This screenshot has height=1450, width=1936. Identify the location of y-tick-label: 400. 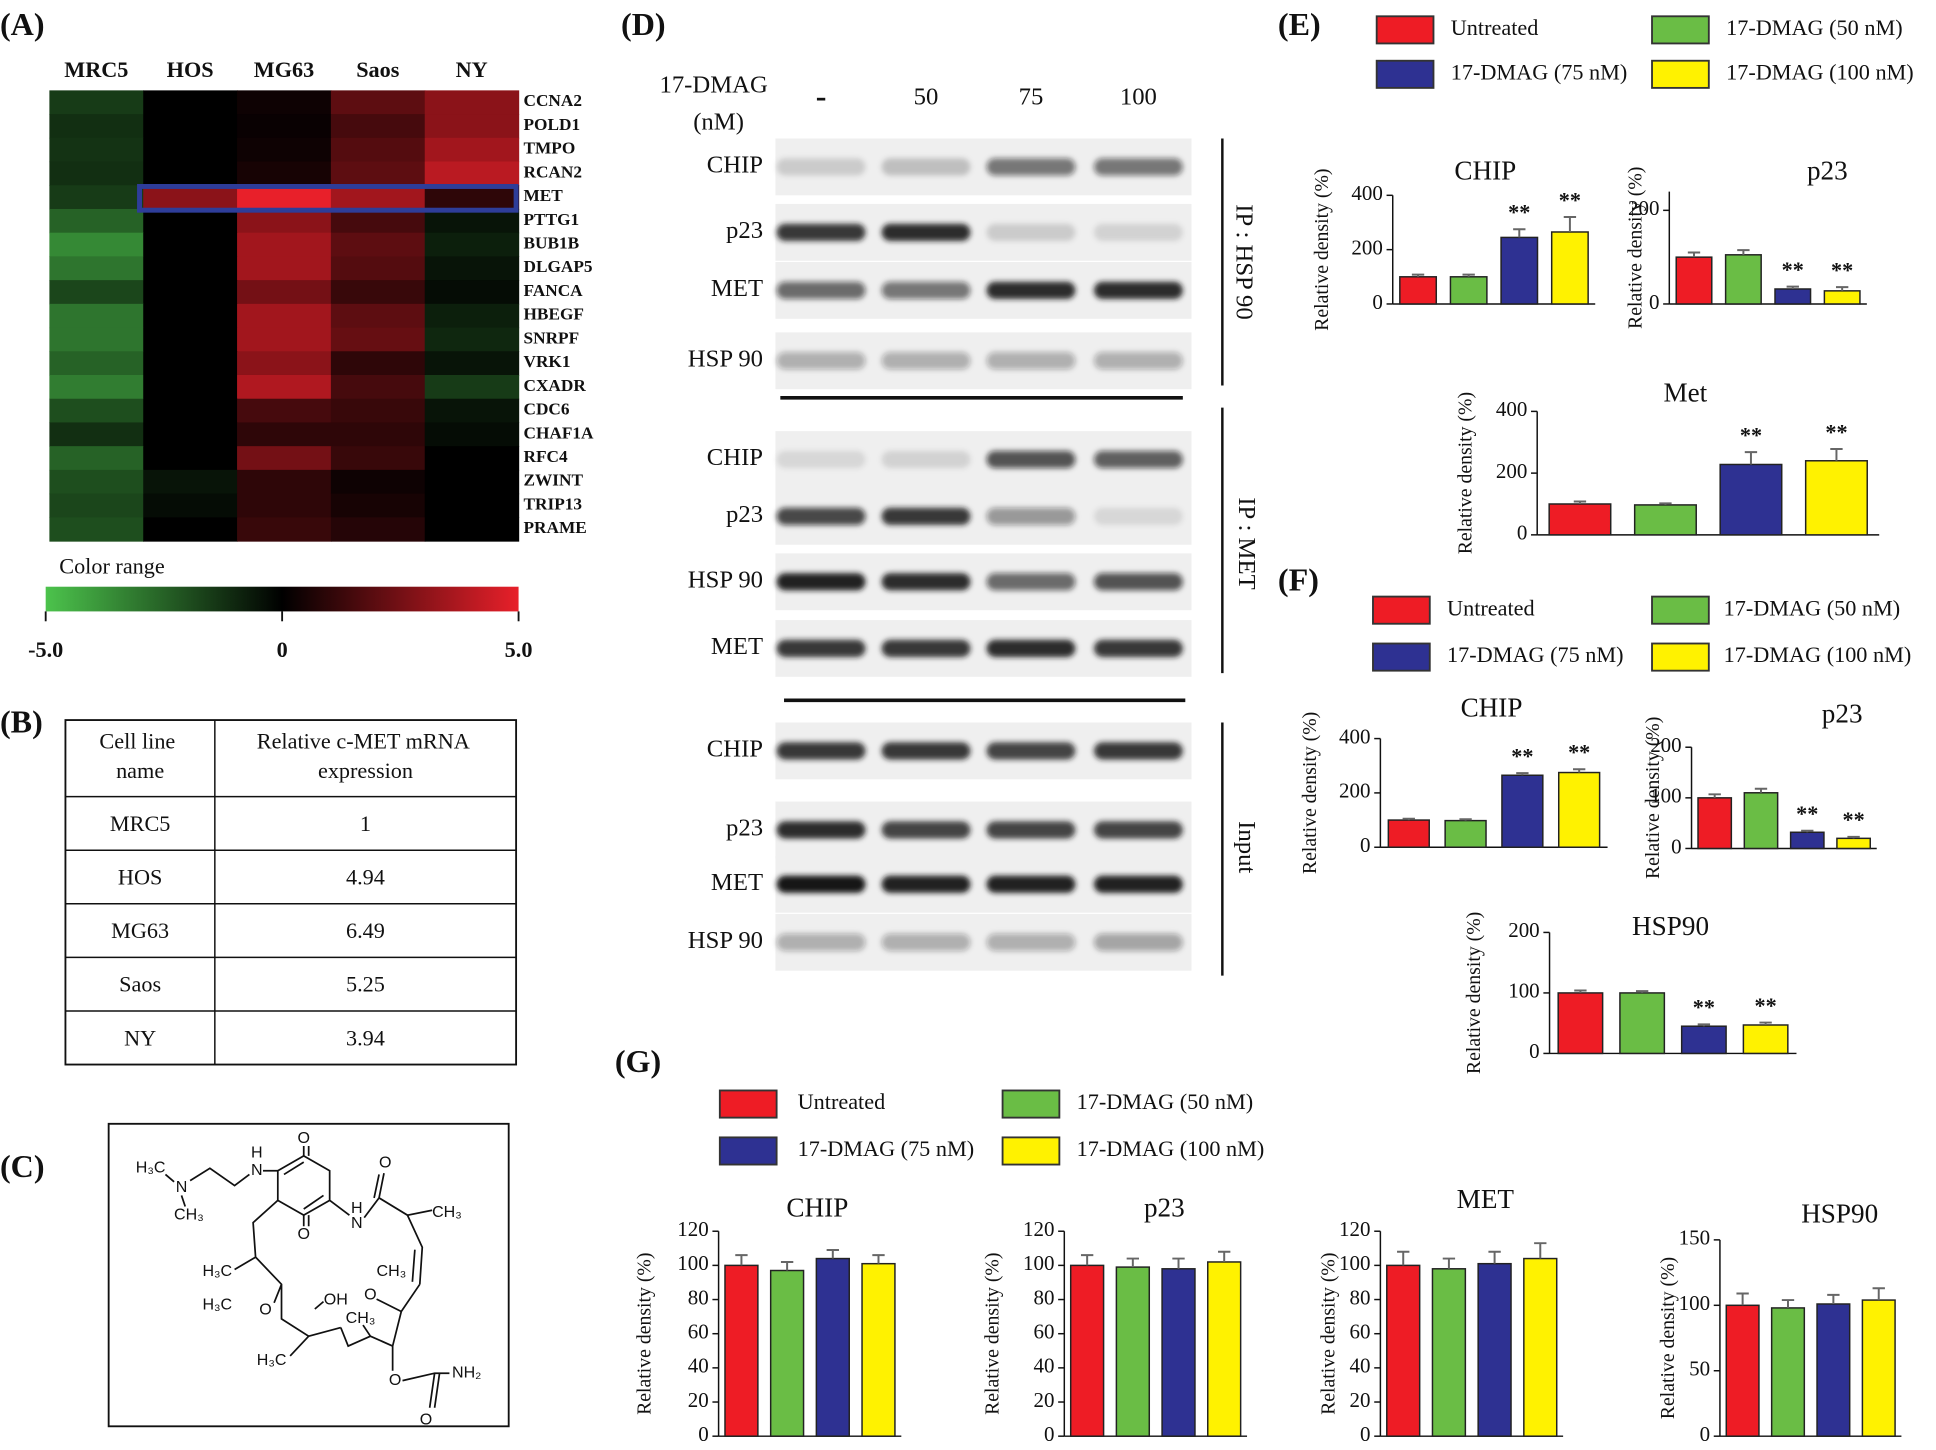
(1366, 193).